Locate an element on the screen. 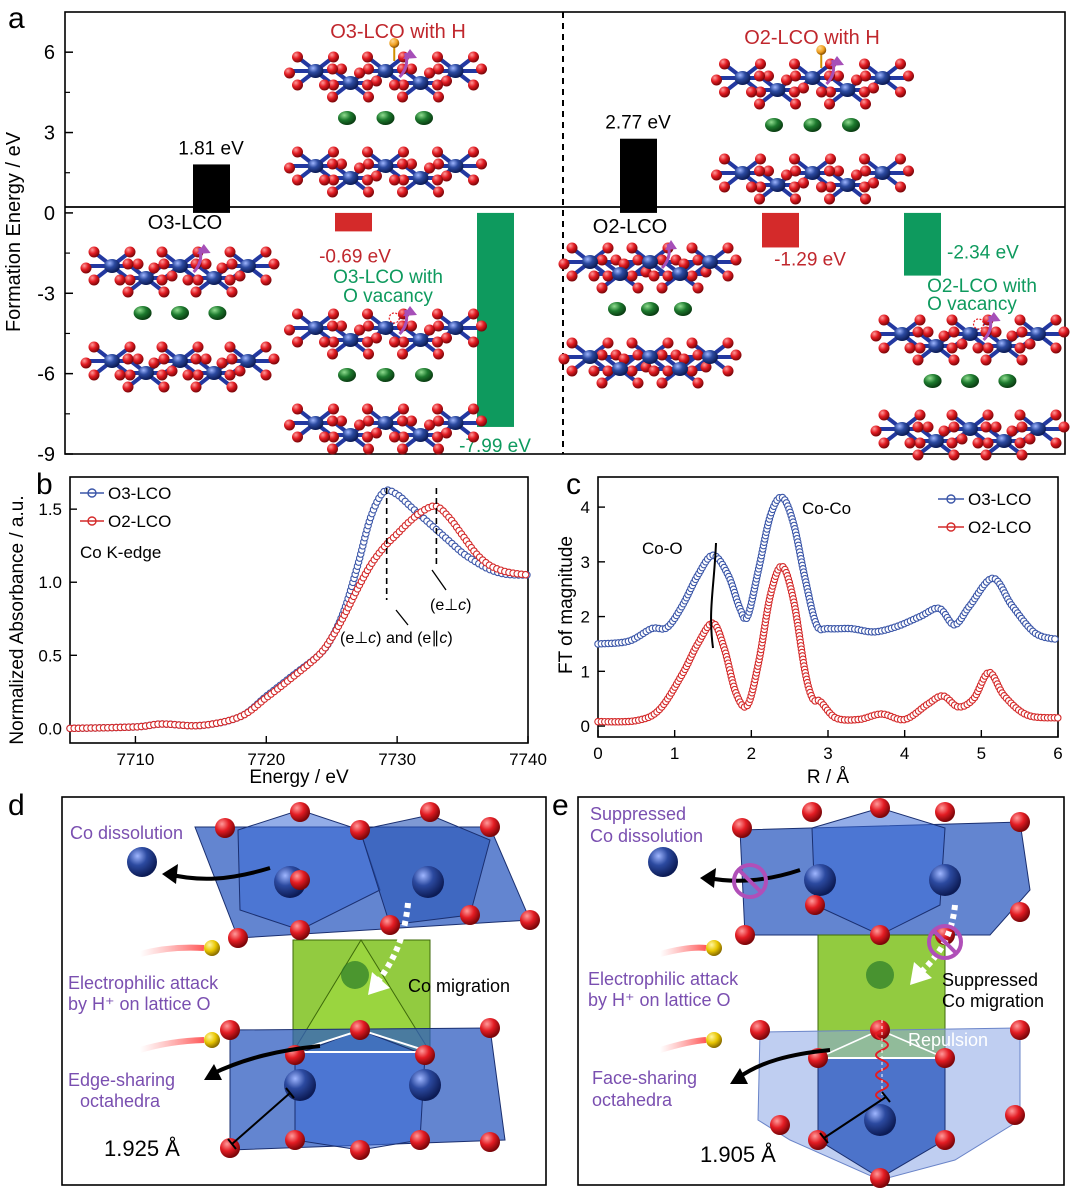 The width and height of the screenshot is (1080, 1191). panel-e-atoms is located at coordinates (881, 993).